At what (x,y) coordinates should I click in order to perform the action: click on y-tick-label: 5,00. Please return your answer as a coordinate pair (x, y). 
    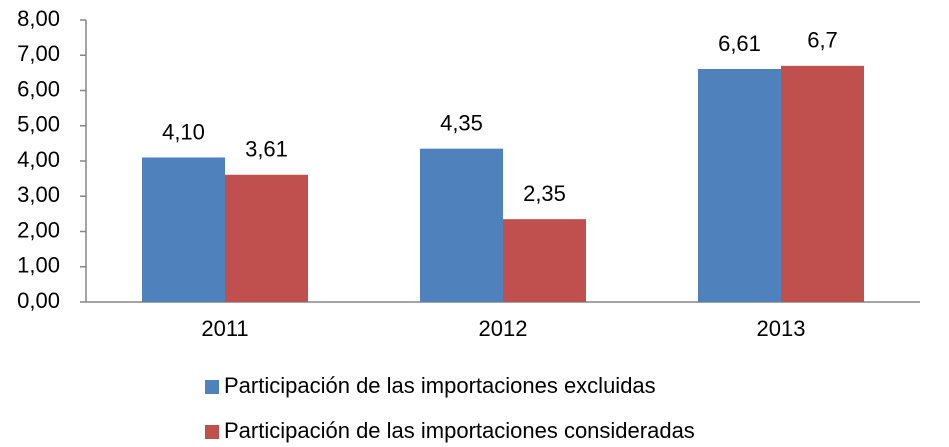
    Looking at the image, I should click on (38, 124).